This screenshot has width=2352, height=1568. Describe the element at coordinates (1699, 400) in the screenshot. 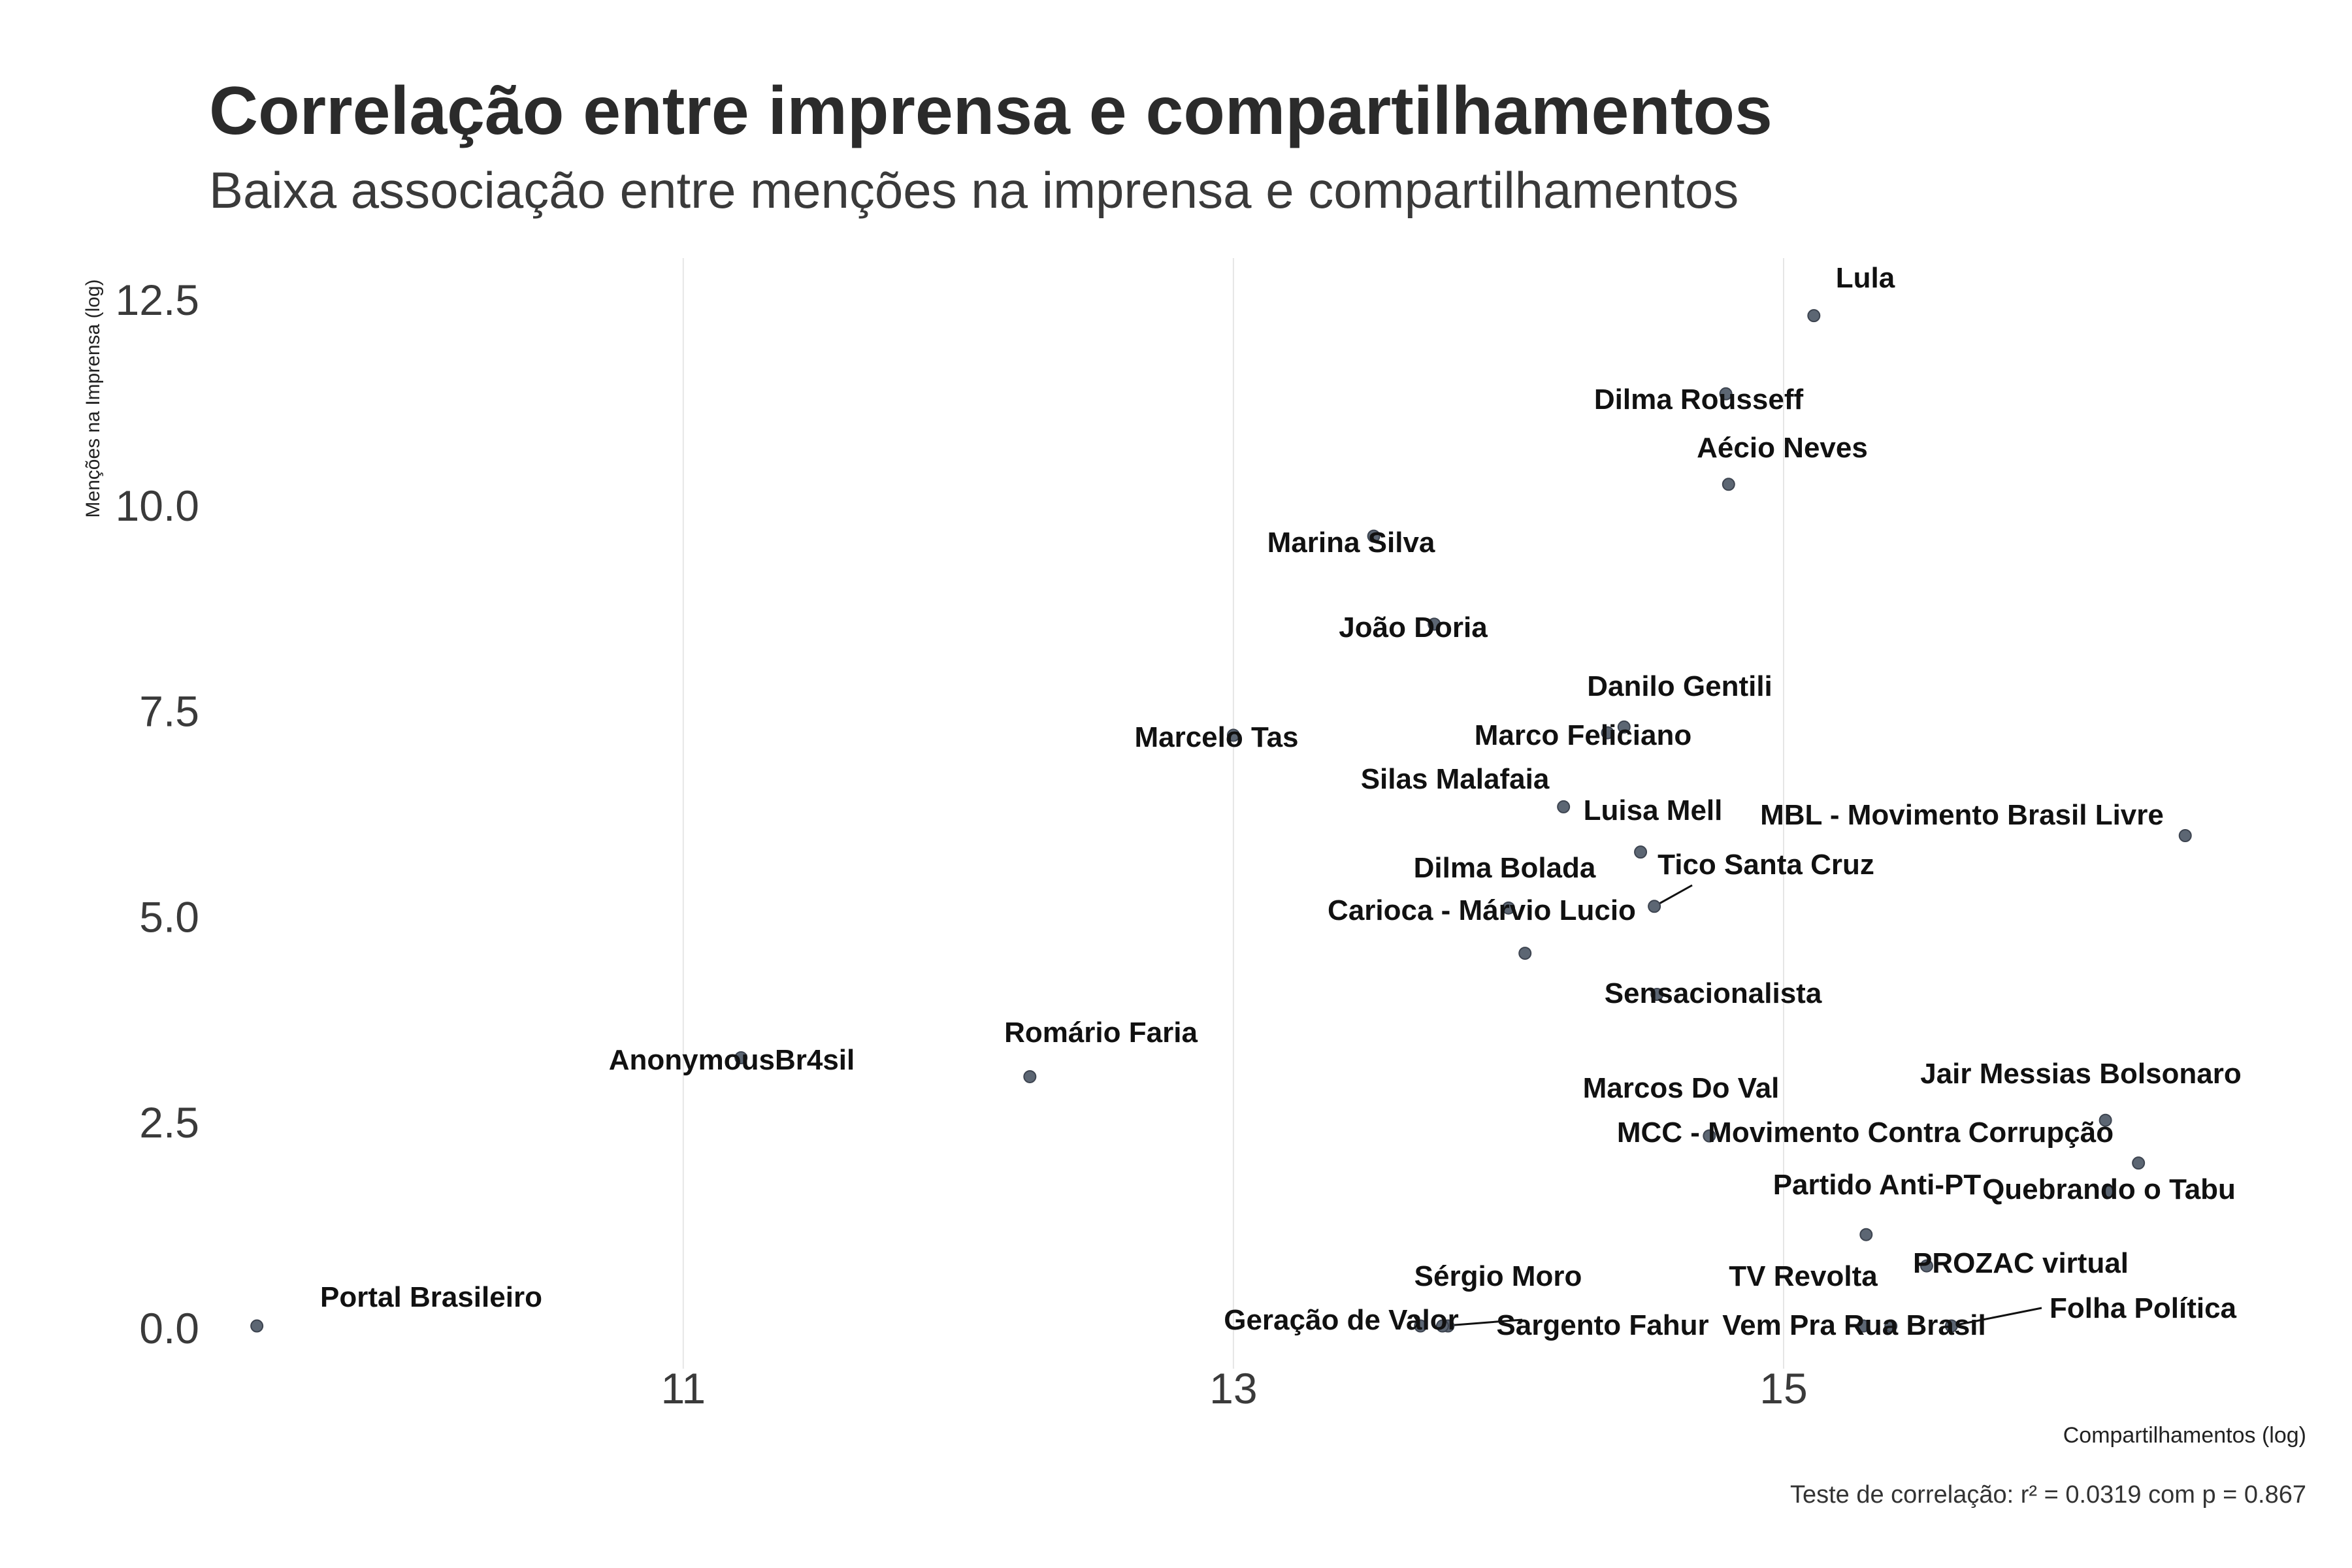

I see `label-dilma-rousseff: Dilma Rousseff` at that location.